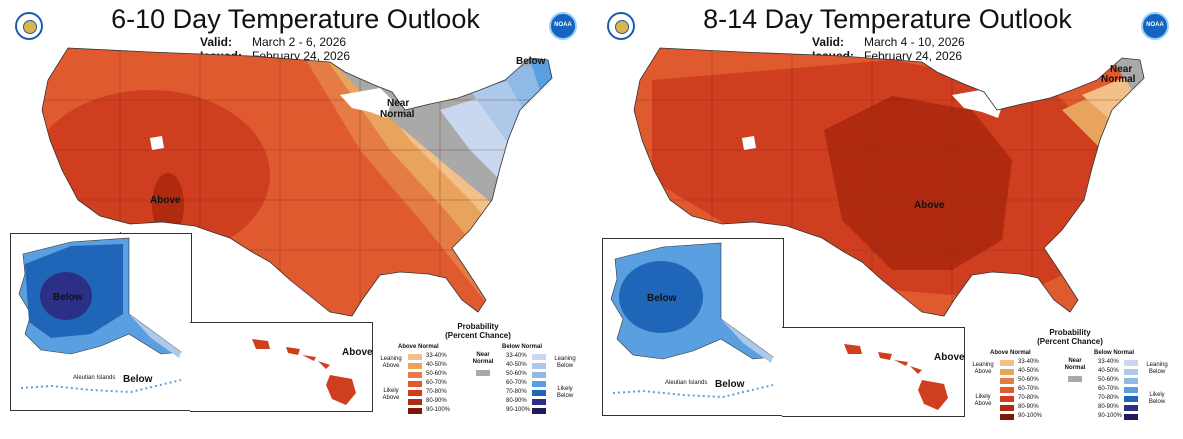 The height and width of the screenshot is (439, 1183). I want to click on label-below: Below, so click(531, 61).